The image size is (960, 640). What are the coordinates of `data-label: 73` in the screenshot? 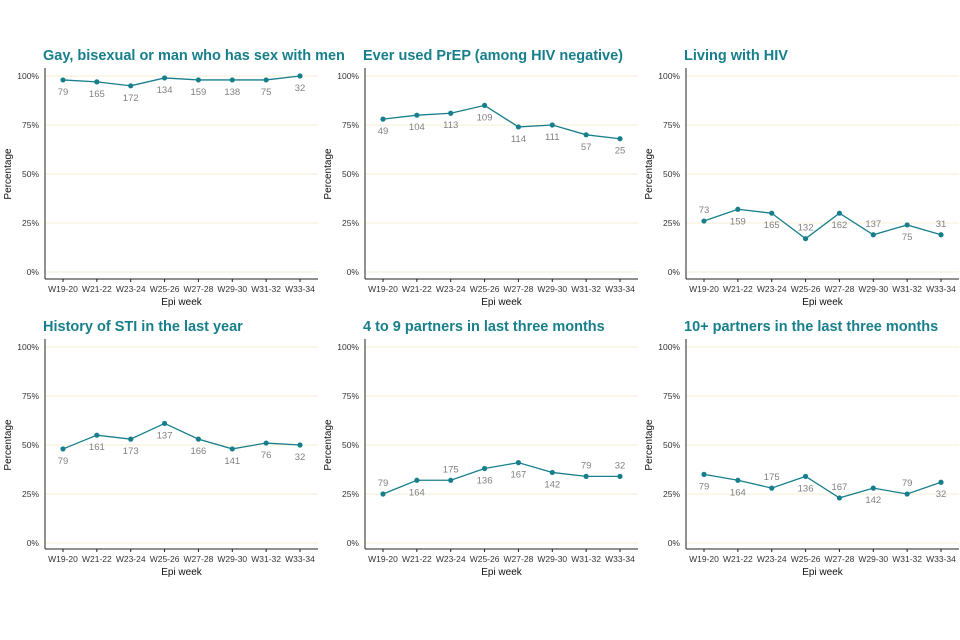 It's located at (704, 210).